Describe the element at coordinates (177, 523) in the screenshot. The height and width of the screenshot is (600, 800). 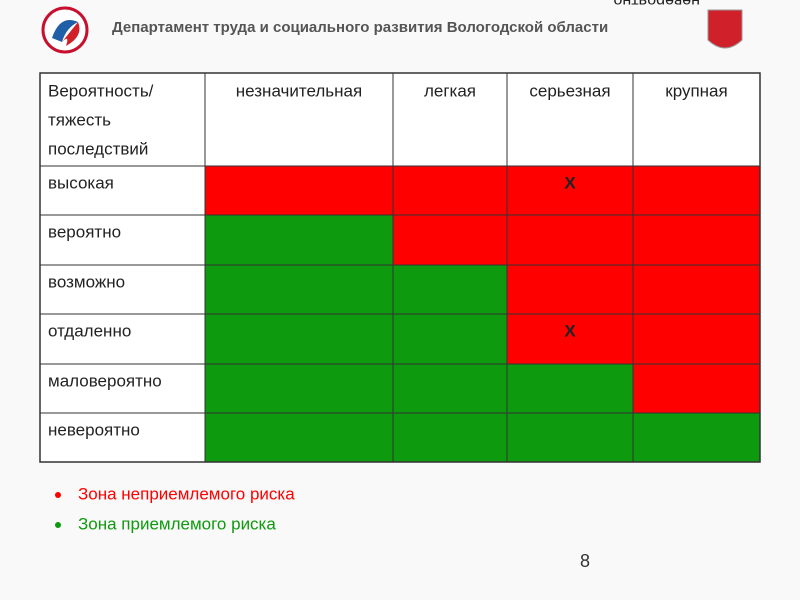
I see `legend-text: Зона приемлемого риска` at that location.